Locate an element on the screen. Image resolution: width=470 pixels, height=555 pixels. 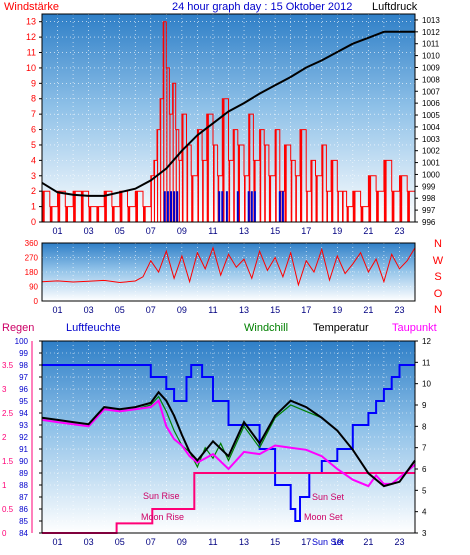
dewpoint-line is located at coordinates (228, 443).